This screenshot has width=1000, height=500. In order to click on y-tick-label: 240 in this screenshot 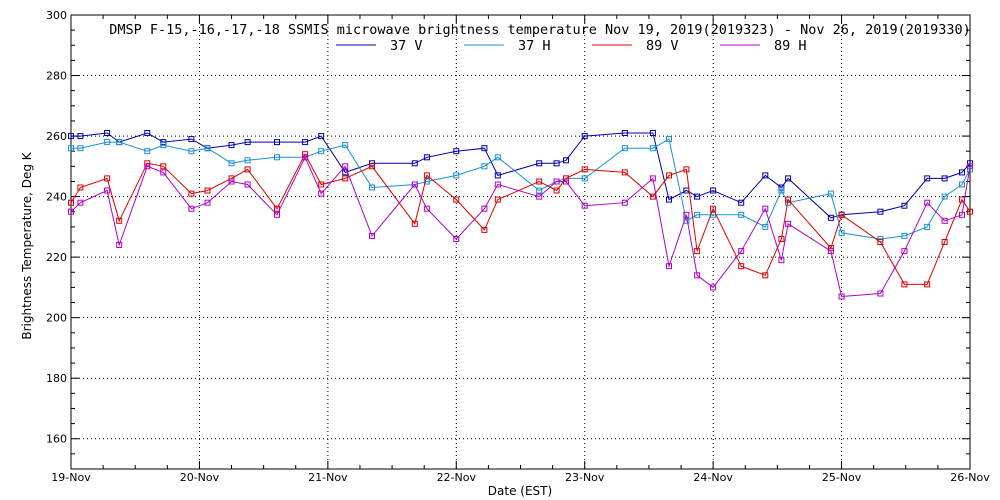, I will do `click(56, 197)`.